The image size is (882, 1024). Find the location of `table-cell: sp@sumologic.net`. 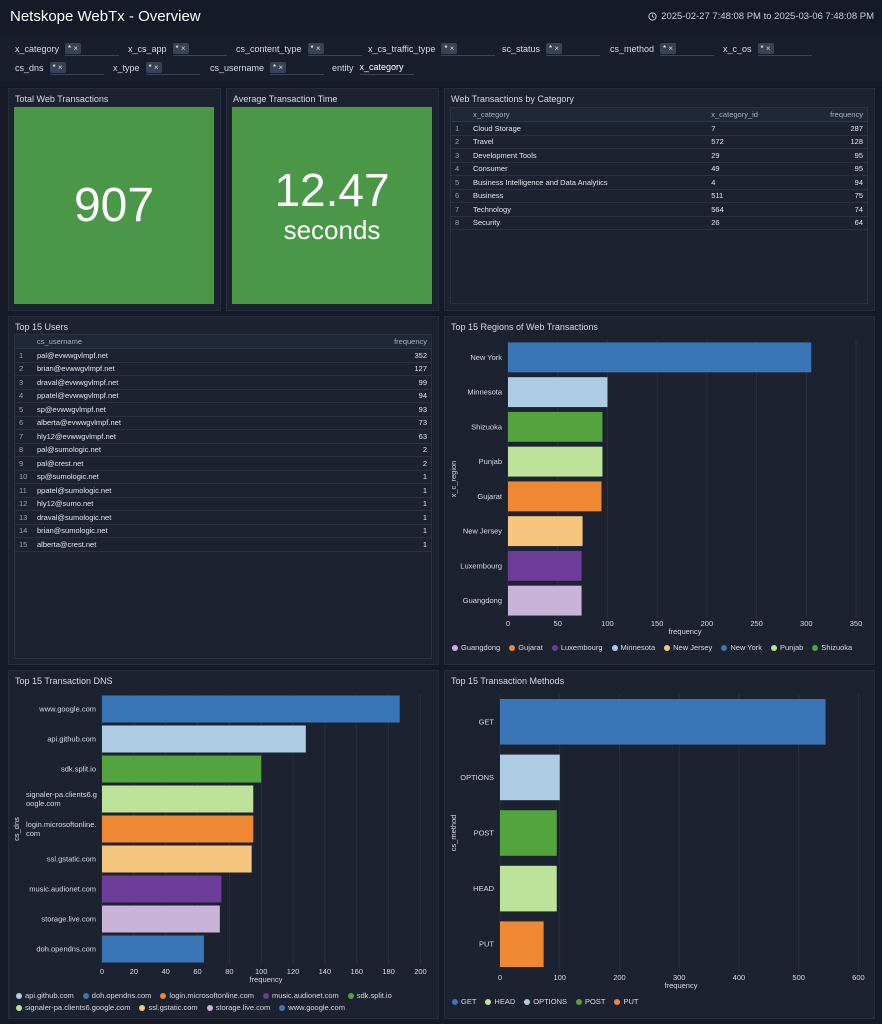

table-cell: sp@sumologic.net is located at coordinates (171, 477).